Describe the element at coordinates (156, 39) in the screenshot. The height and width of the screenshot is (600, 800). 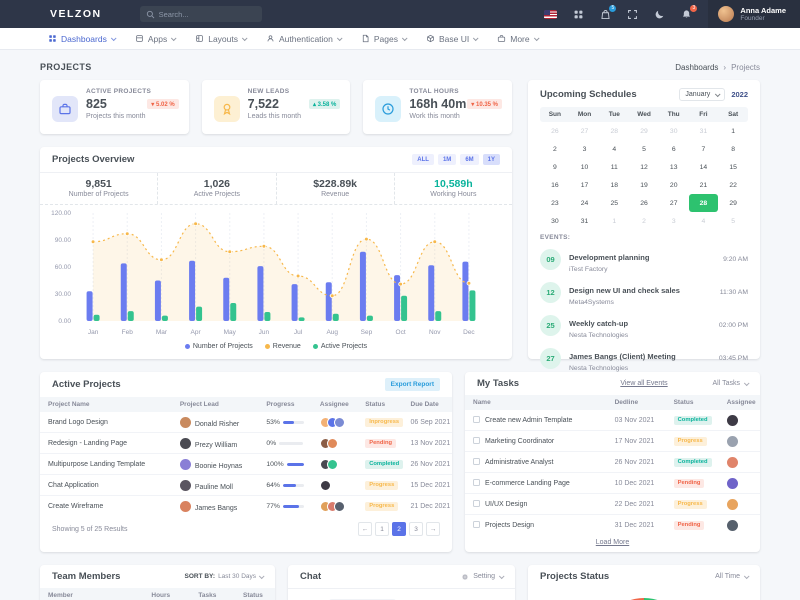
I see `menu-item-apps: Apps` at that location.